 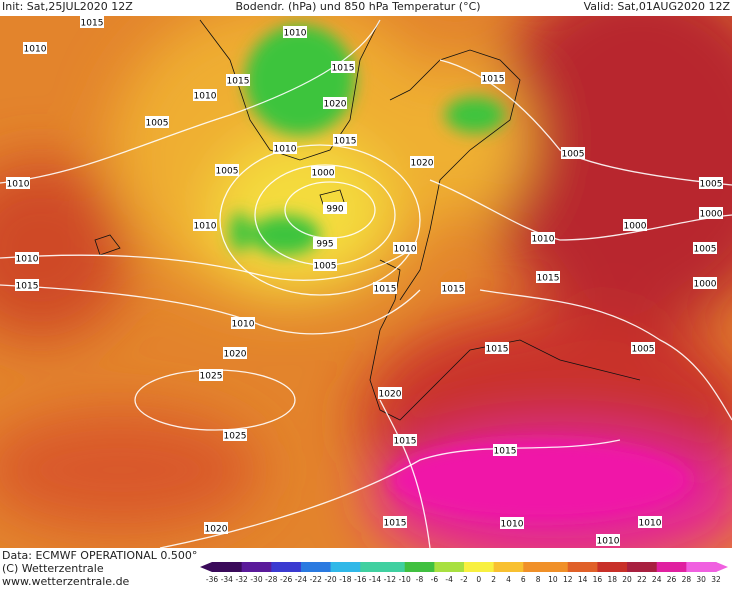 I want to click on colorbar-label: -34, so click(x=227, y=579).